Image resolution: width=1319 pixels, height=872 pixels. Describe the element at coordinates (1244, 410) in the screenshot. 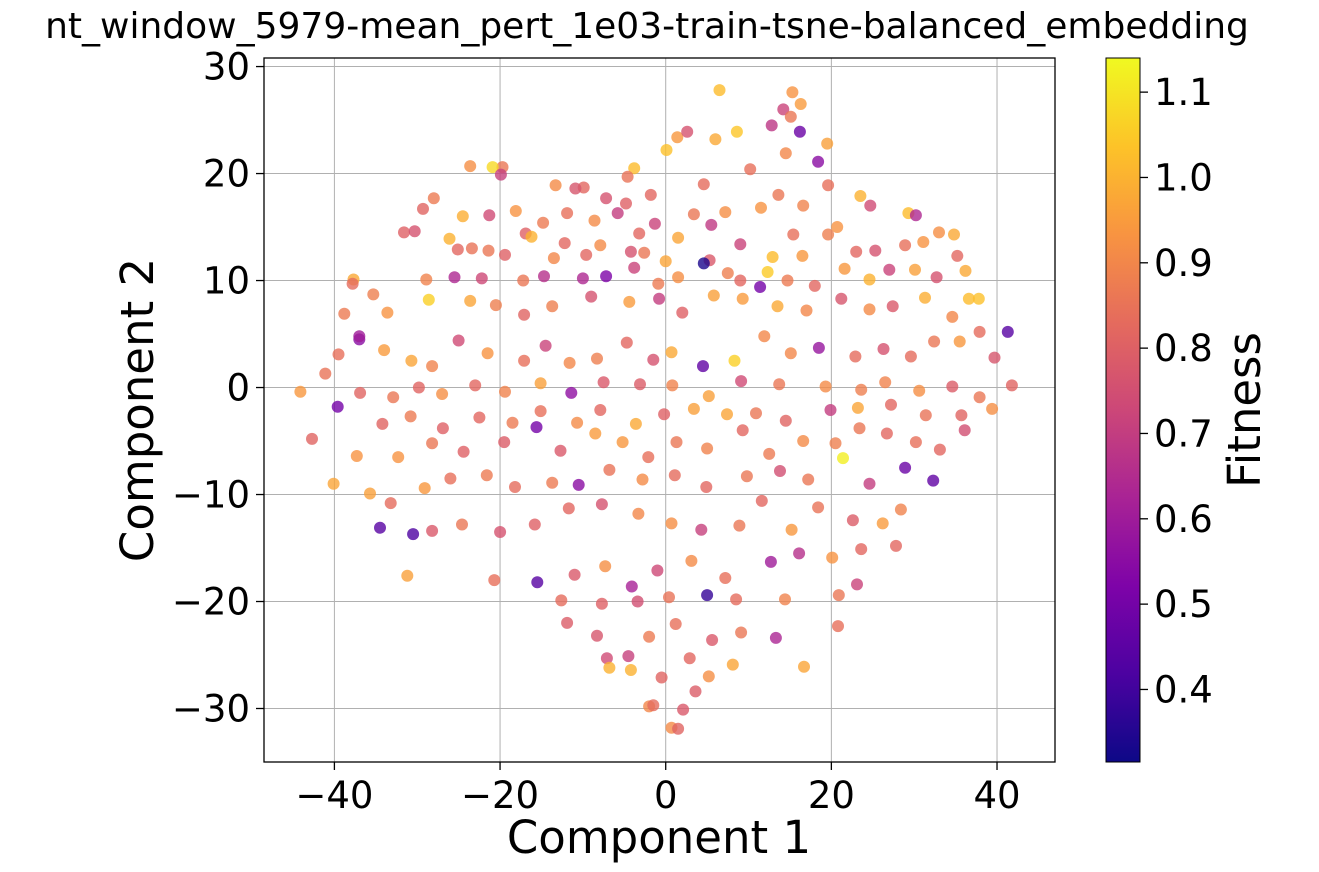

I see `colorbar-label: Fitness` at that location.